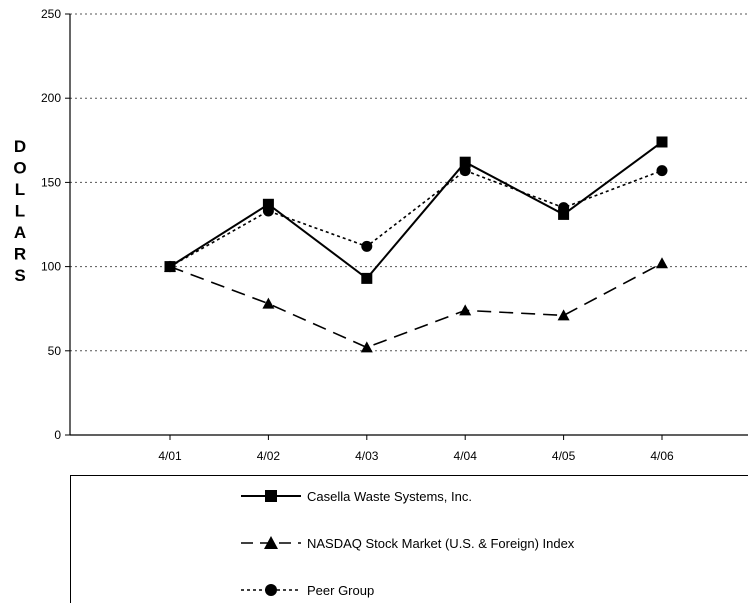 The image size is (748, 603). I want to click on x-tick-labels: 4/01 4/02 4/03 4/04 4/05 4/06, so click(416, 449).